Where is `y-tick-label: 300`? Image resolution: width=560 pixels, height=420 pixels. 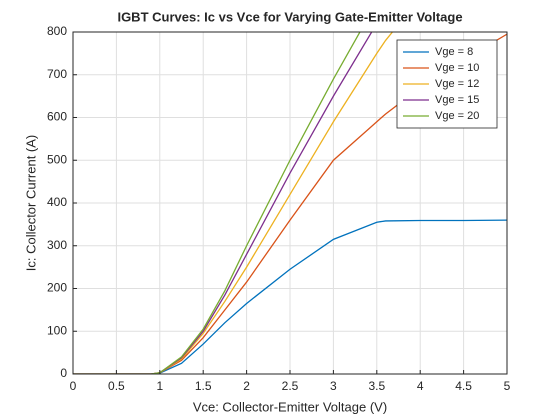
y-tick-label: 300 is located at coordinates (57, 245).